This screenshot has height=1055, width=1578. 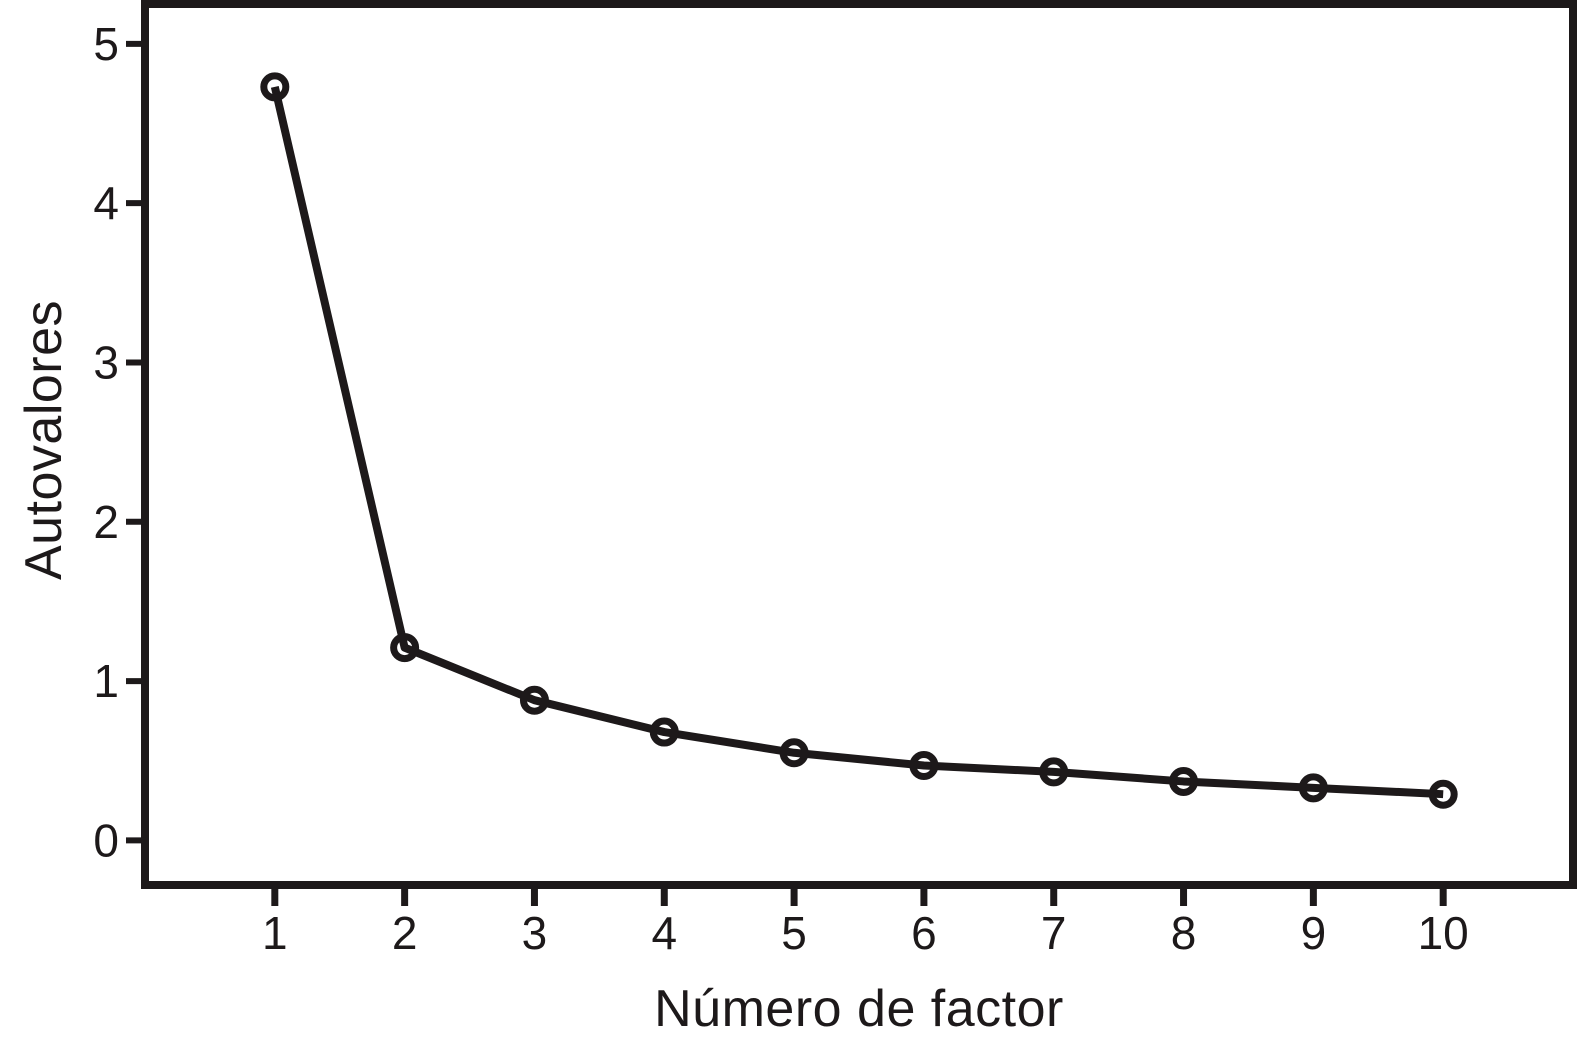 I want to click on x-tick-label: 3, so click(x=535, y=933).